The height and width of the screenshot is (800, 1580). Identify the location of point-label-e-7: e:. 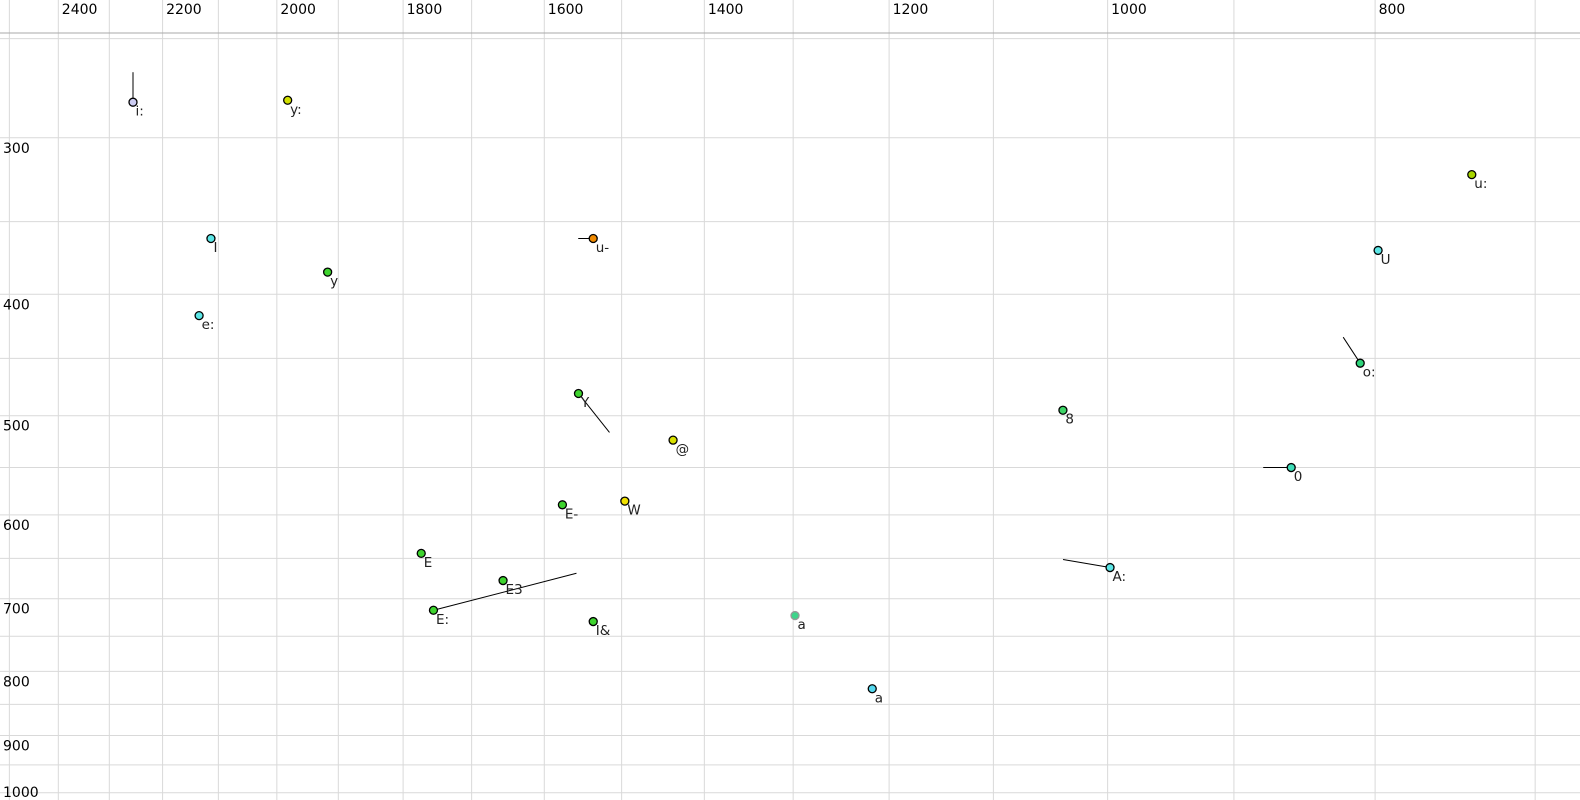
(208, 325).